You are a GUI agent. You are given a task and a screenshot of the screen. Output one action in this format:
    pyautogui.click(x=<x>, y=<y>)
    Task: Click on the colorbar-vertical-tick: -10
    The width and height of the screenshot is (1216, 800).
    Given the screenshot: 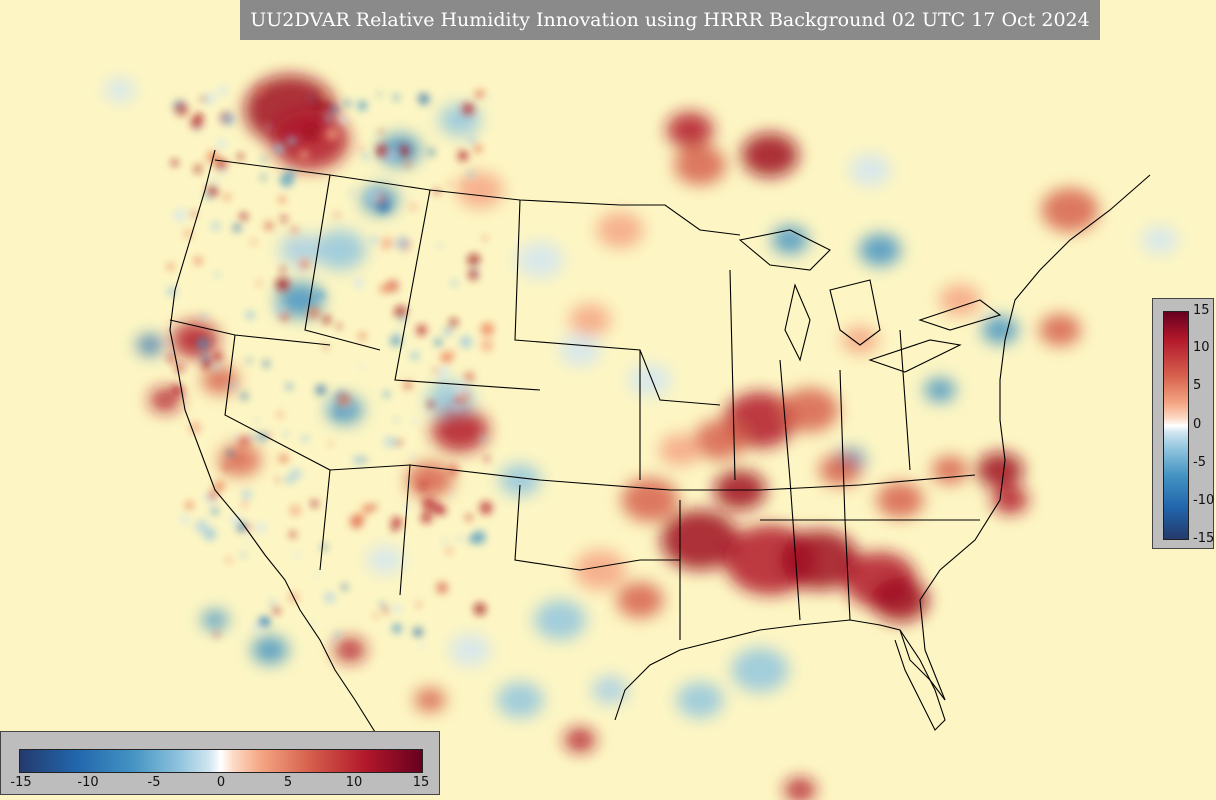 What is the action you would take?
    pyautogui.click(x=1204, y=500)
    